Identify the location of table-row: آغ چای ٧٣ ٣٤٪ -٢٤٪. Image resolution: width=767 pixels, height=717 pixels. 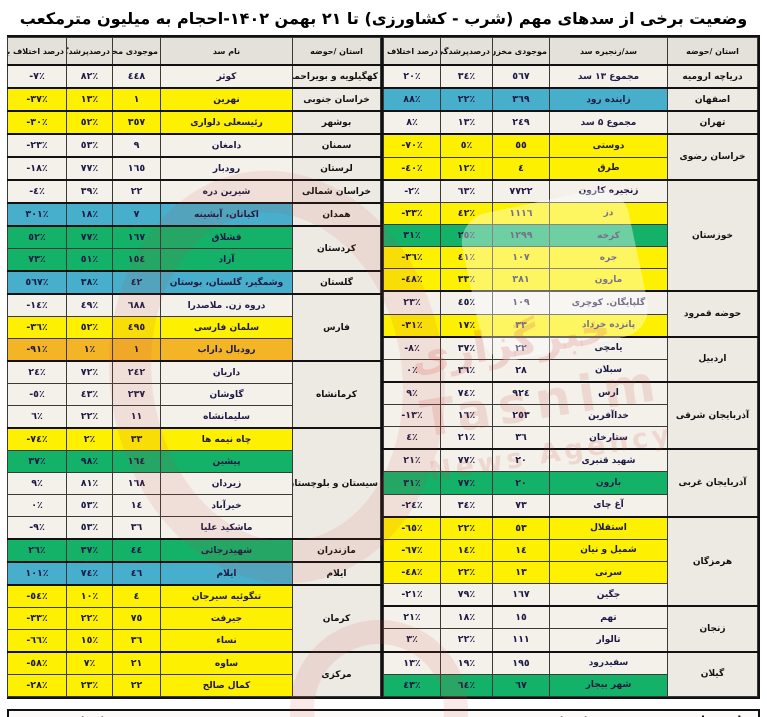
(570, 505).